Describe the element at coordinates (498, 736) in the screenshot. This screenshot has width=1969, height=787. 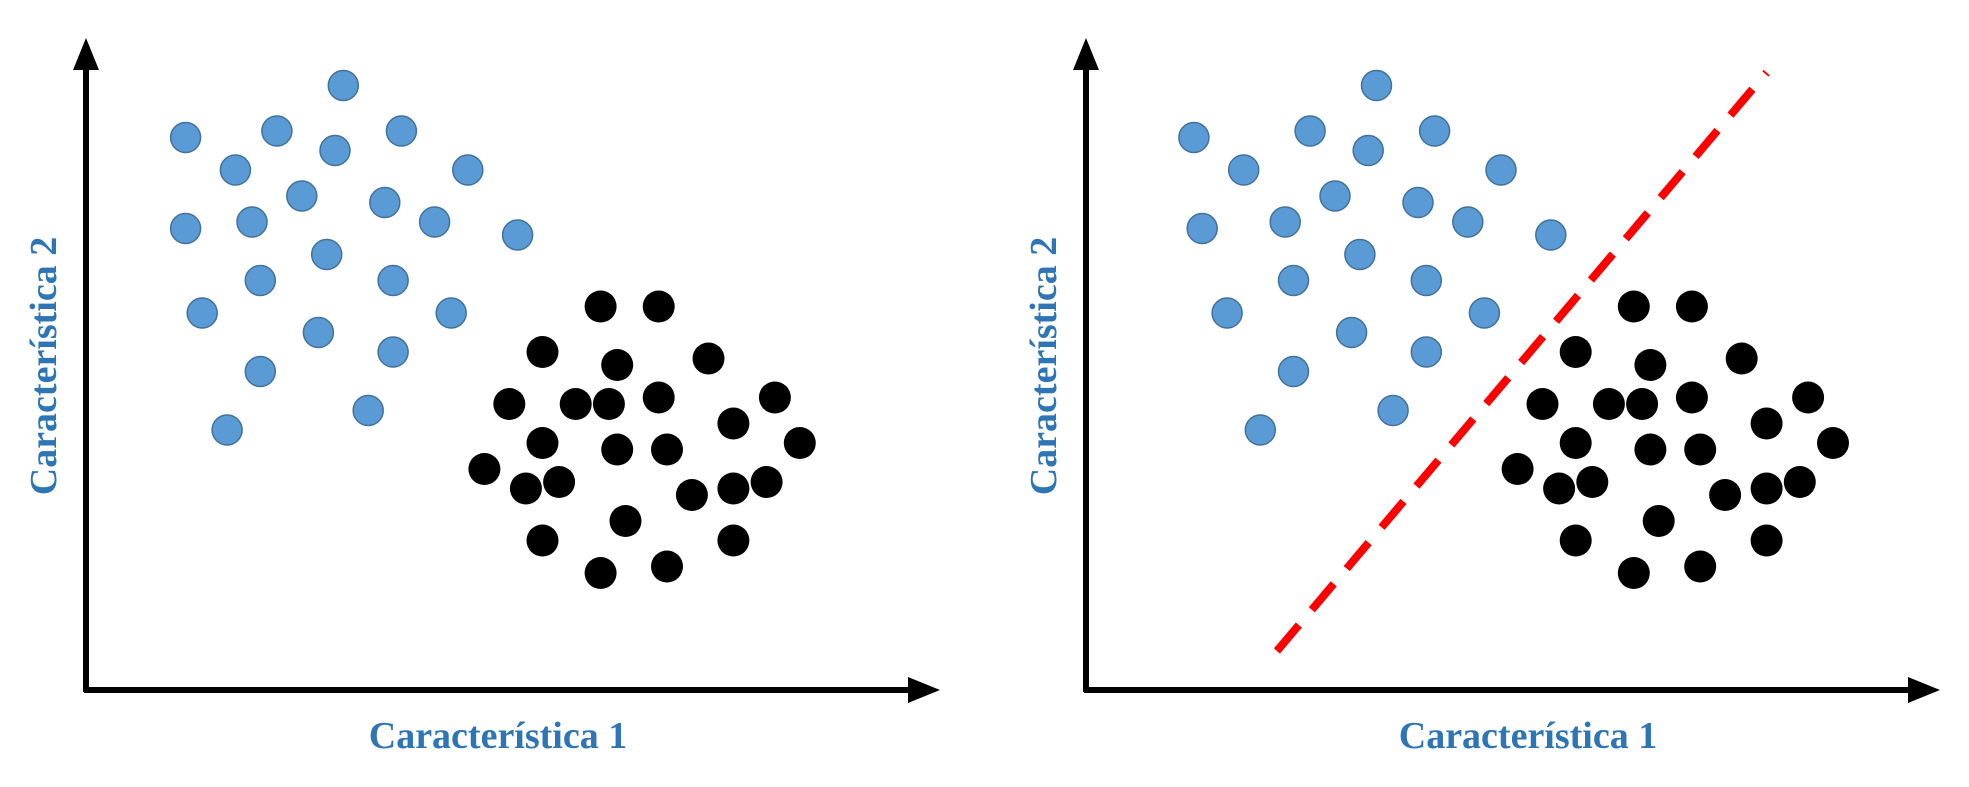
I see `left-x-axis-label: Característica 1` at that location.